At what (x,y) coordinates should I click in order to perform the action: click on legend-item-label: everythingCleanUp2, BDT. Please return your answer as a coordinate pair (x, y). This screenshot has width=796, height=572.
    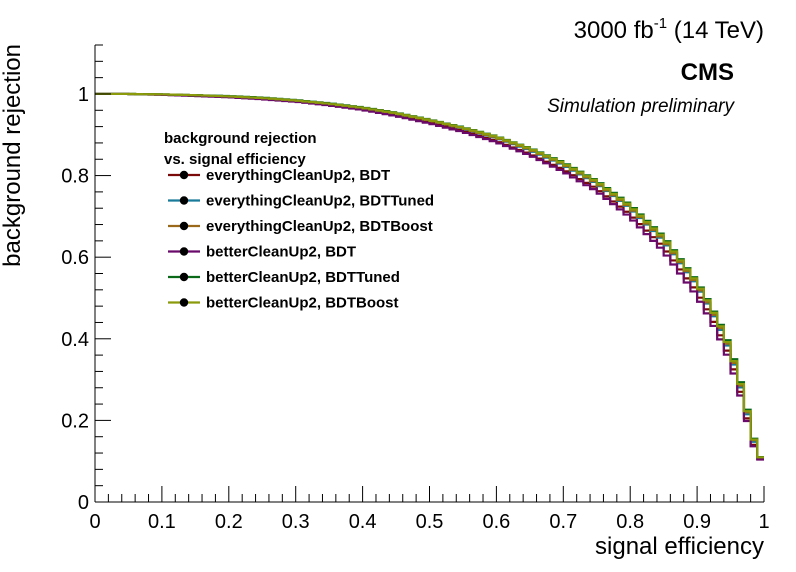
    Looking at the image, I should click on (298, 175).